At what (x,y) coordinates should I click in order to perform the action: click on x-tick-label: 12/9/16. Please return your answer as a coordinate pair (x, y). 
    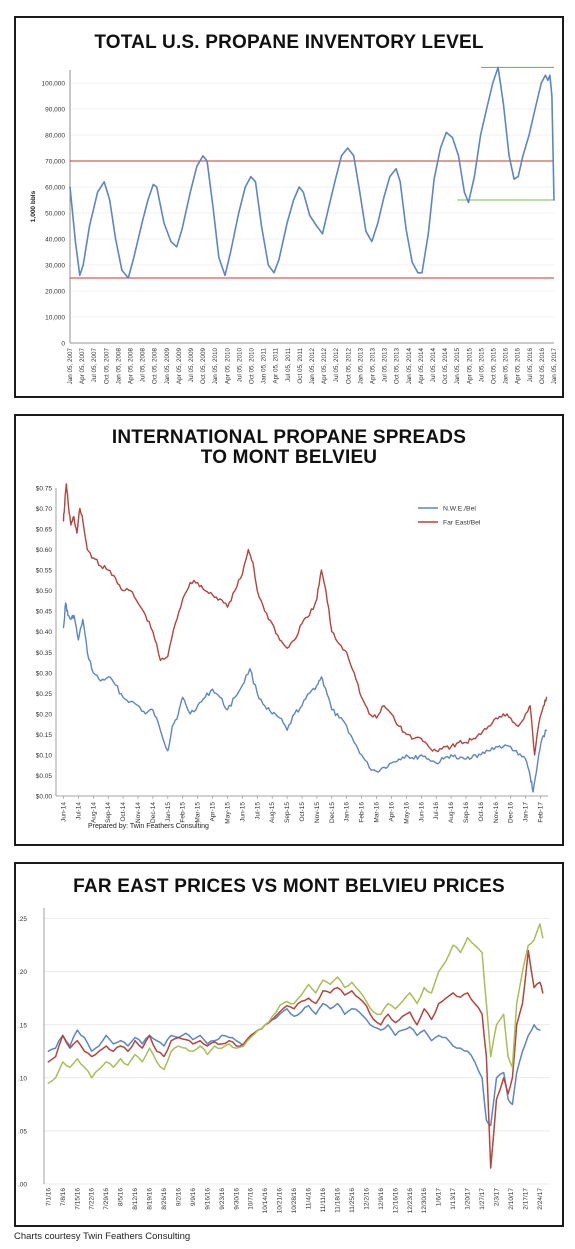
    Looking at the image, I should click on (381, 1199).